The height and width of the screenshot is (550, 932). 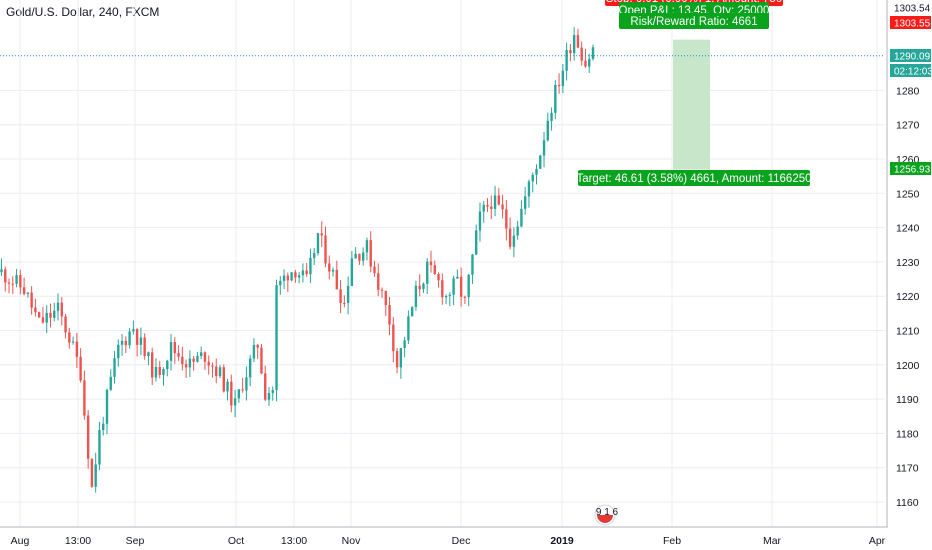 What do you see at coordinates (907, 400) in the screenshot?
I see `y-tick-label: 1190` at bounding box center [907, 400].